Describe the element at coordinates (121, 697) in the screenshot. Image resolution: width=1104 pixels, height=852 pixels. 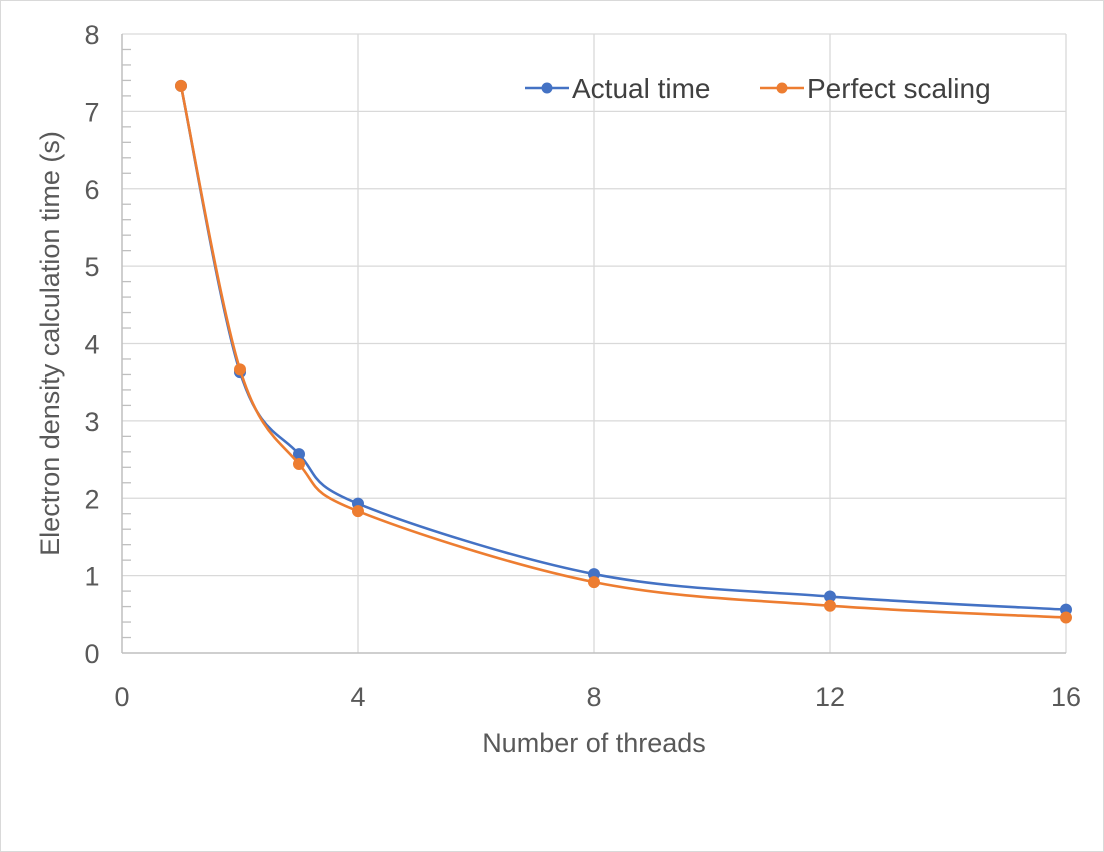
I see `x-tick-label: 0` at that location.